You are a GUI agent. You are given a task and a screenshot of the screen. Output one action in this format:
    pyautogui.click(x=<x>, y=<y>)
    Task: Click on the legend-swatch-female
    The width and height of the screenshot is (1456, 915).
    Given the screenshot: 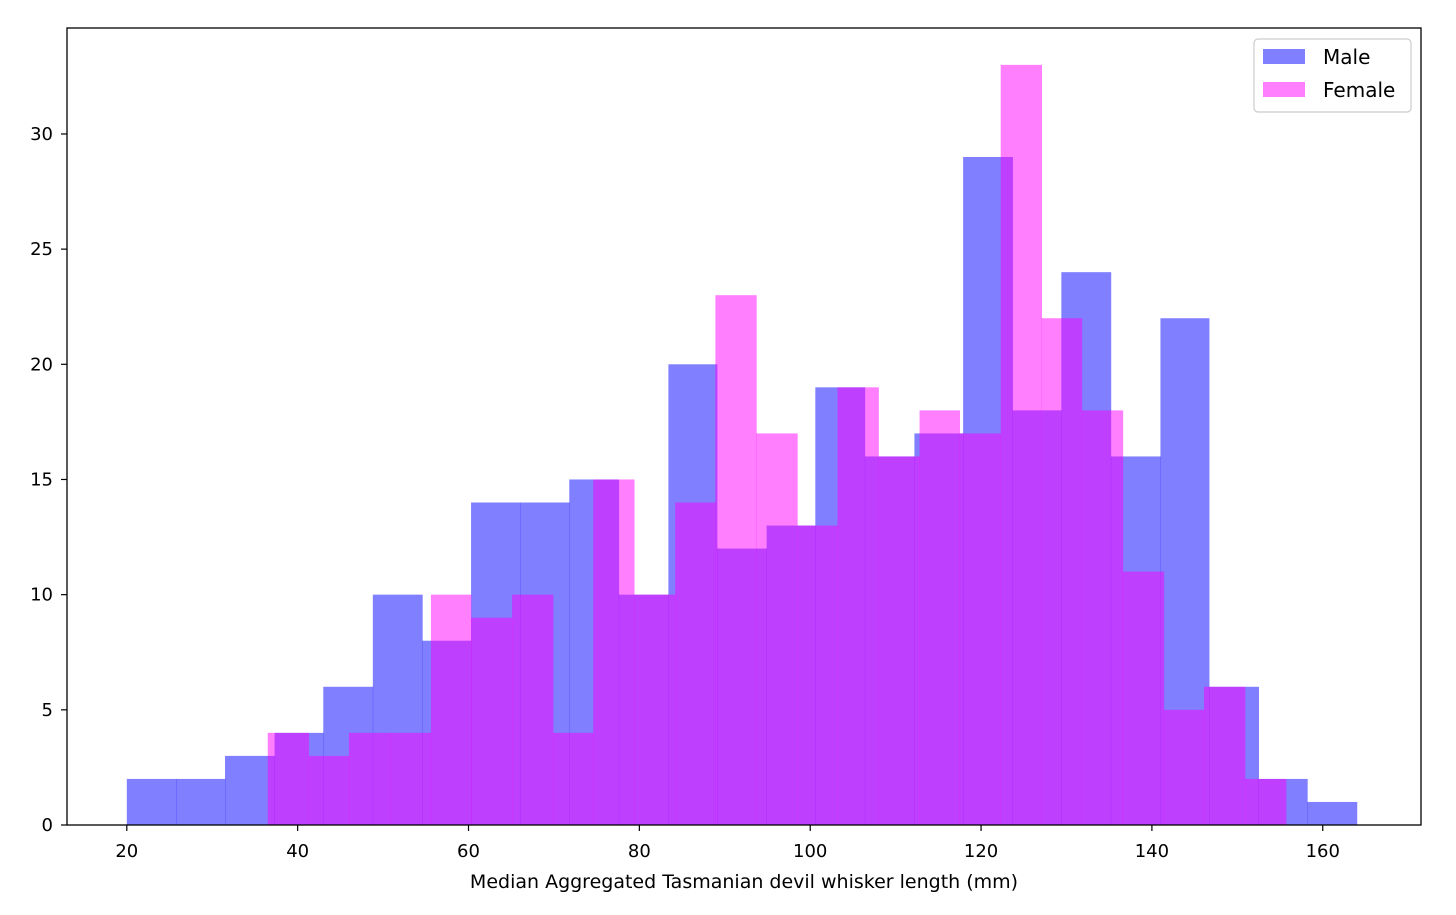 What is the action you would take?
    pyautogui.click(x=1284, y=89)
    